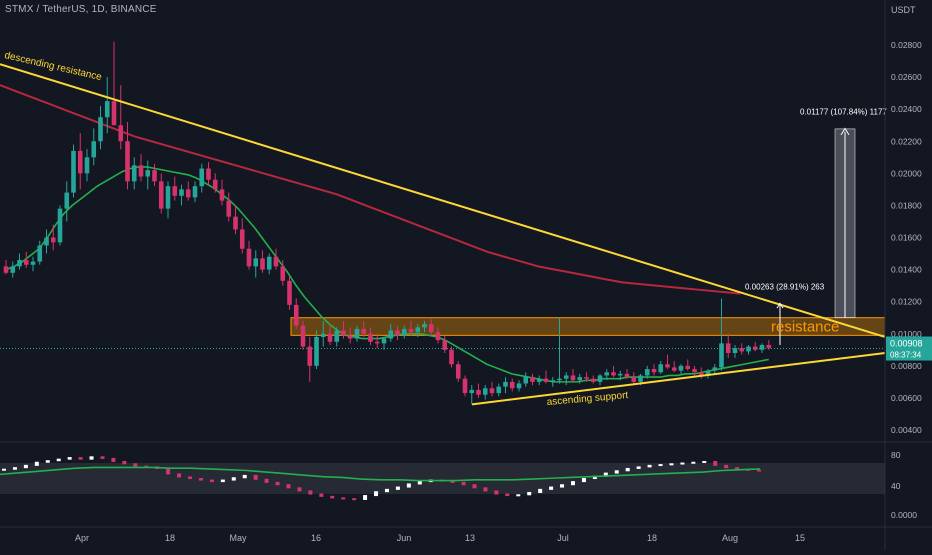 The height and width of the screenshot is (555, 932). I want to click on measure-small-label: 0.00263 (28.91%) 263, so click(785, 287).